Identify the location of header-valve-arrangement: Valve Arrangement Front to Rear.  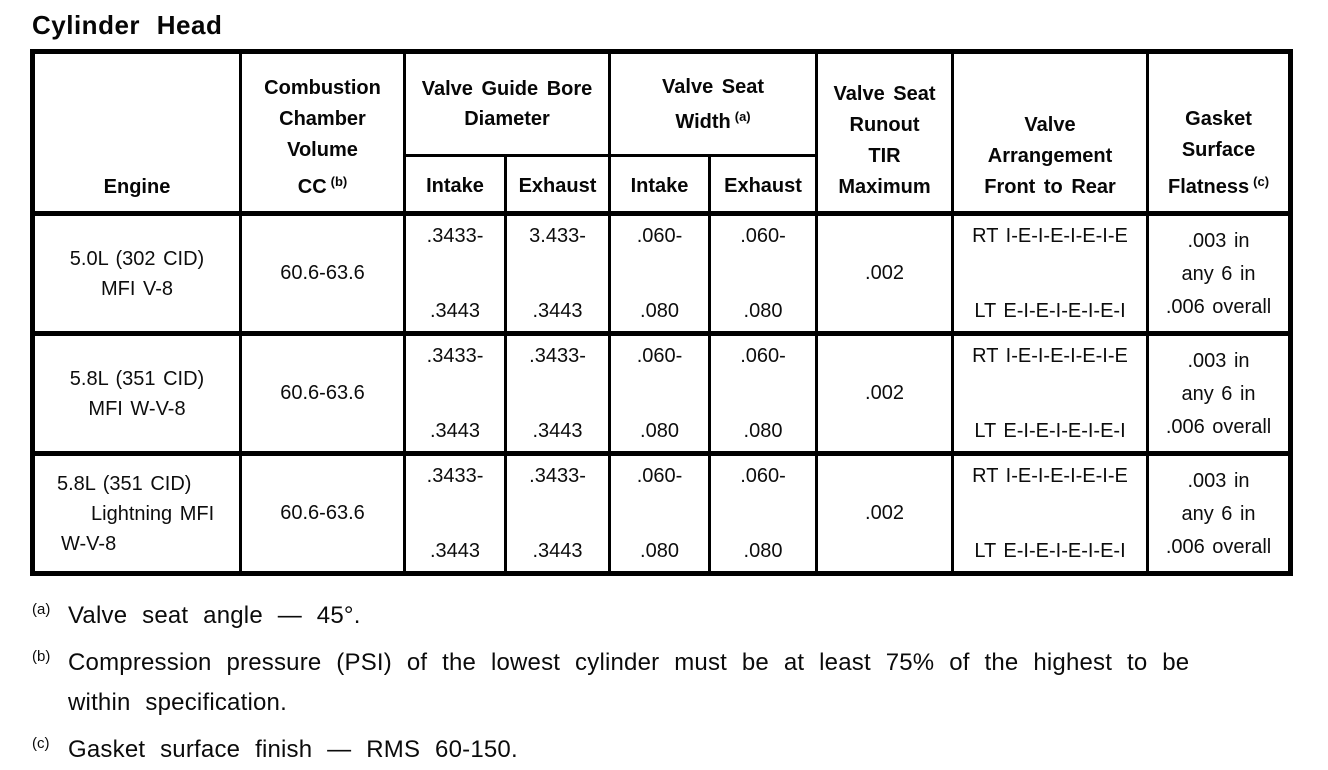
(1050, 132).